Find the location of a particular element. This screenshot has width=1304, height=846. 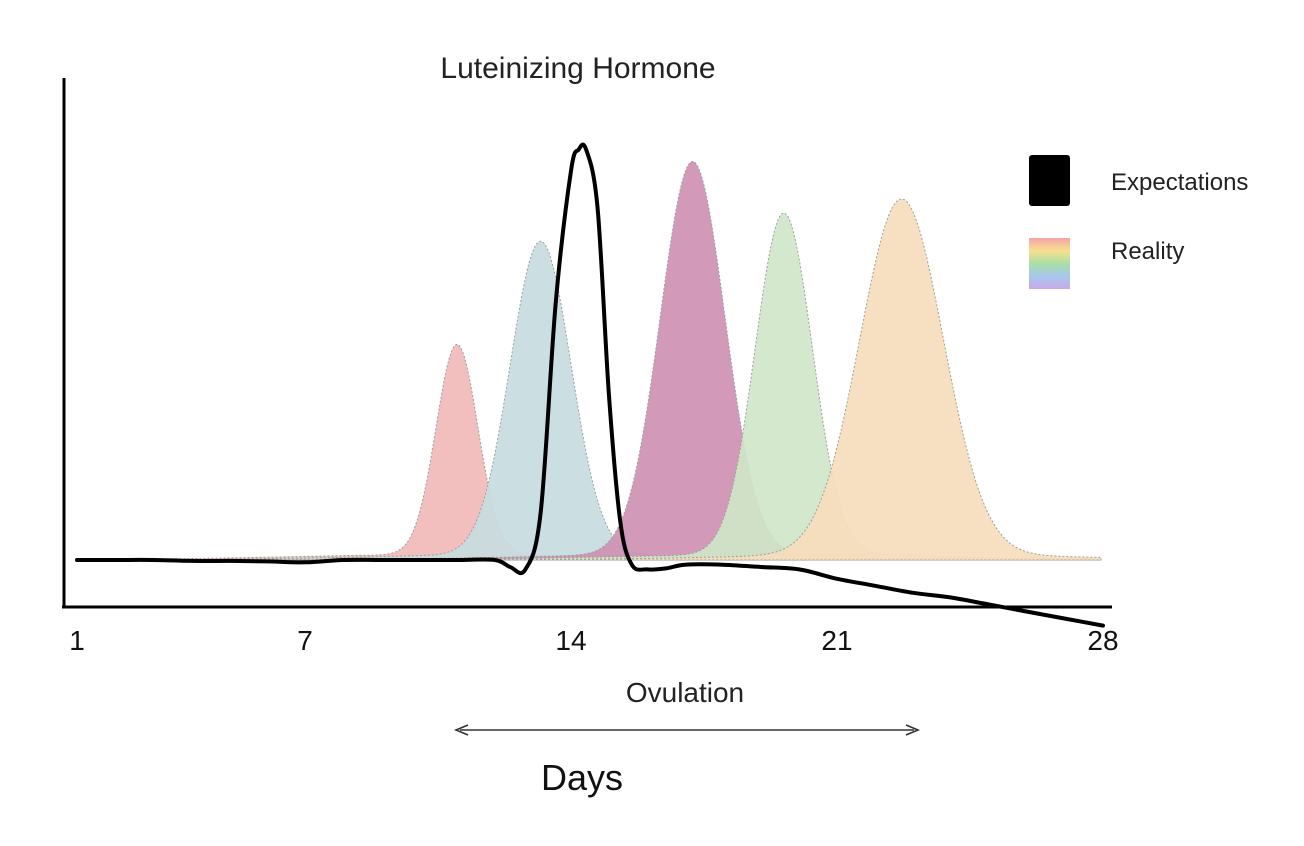

legend-swatch-reality is located at coordinates (1049, 263).